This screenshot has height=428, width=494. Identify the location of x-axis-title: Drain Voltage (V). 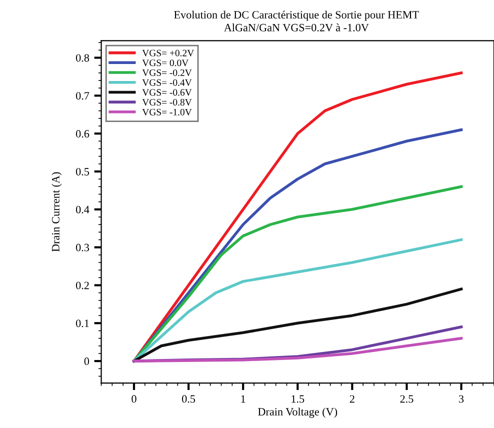
(298, 413).